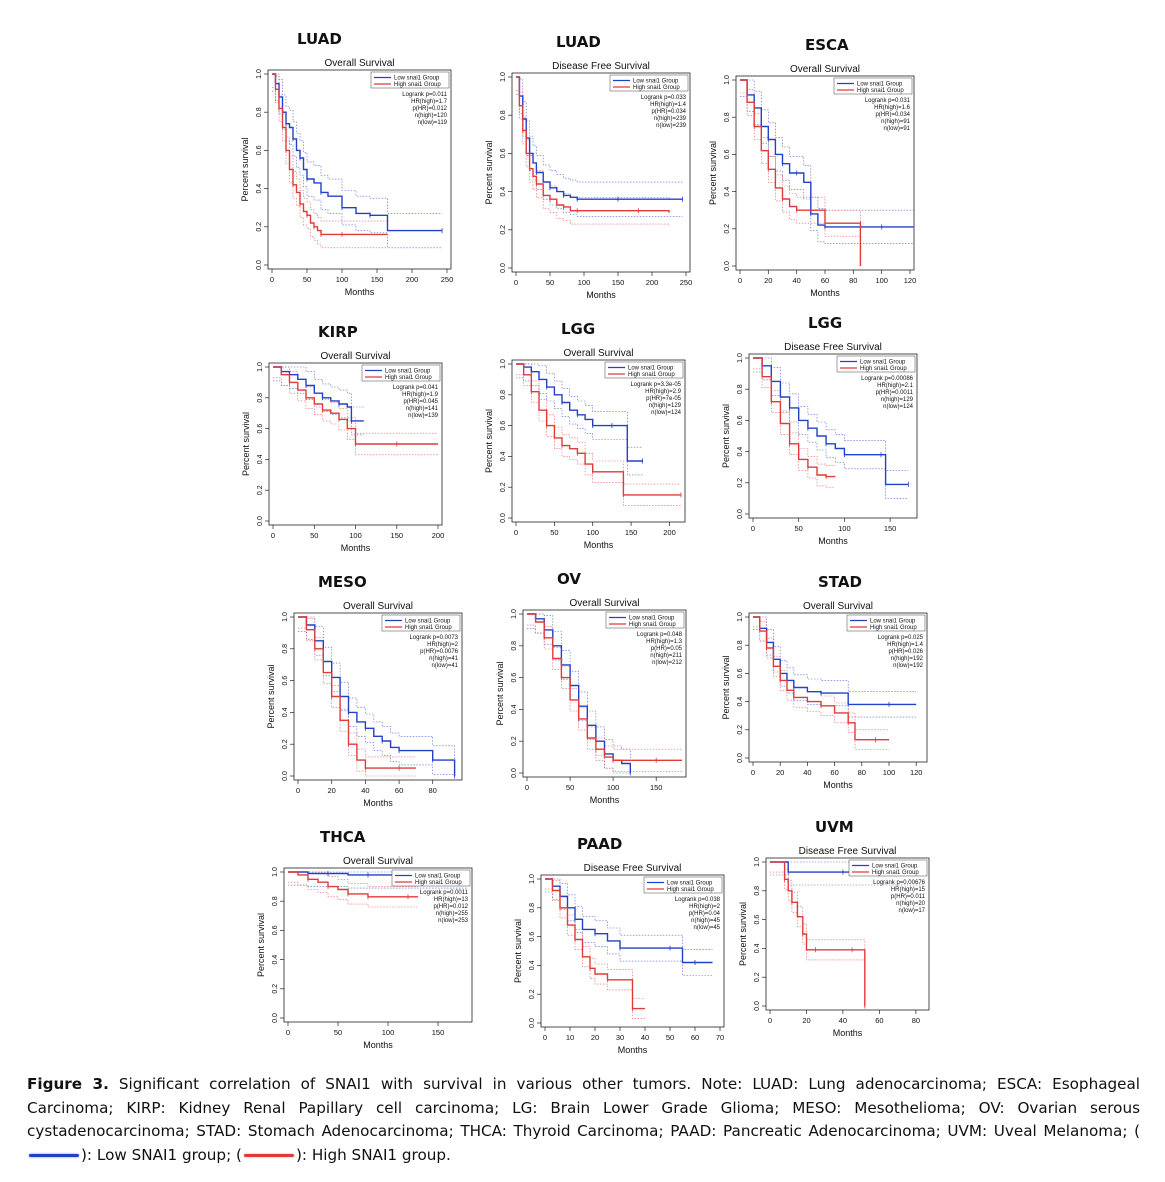  I want to click on x-tick-label: 20, so click(780, 772).